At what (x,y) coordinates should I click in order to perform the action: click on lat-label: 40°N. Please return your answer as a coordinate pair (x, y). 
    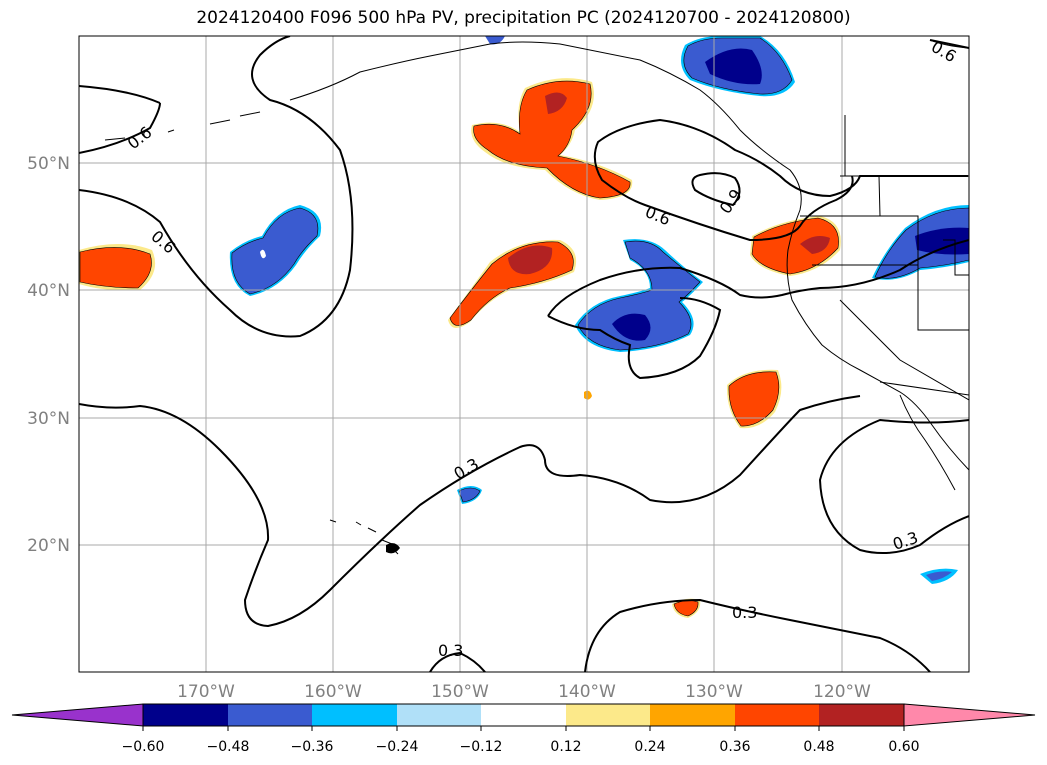
    Looking at the image, I should click on (48, 291).